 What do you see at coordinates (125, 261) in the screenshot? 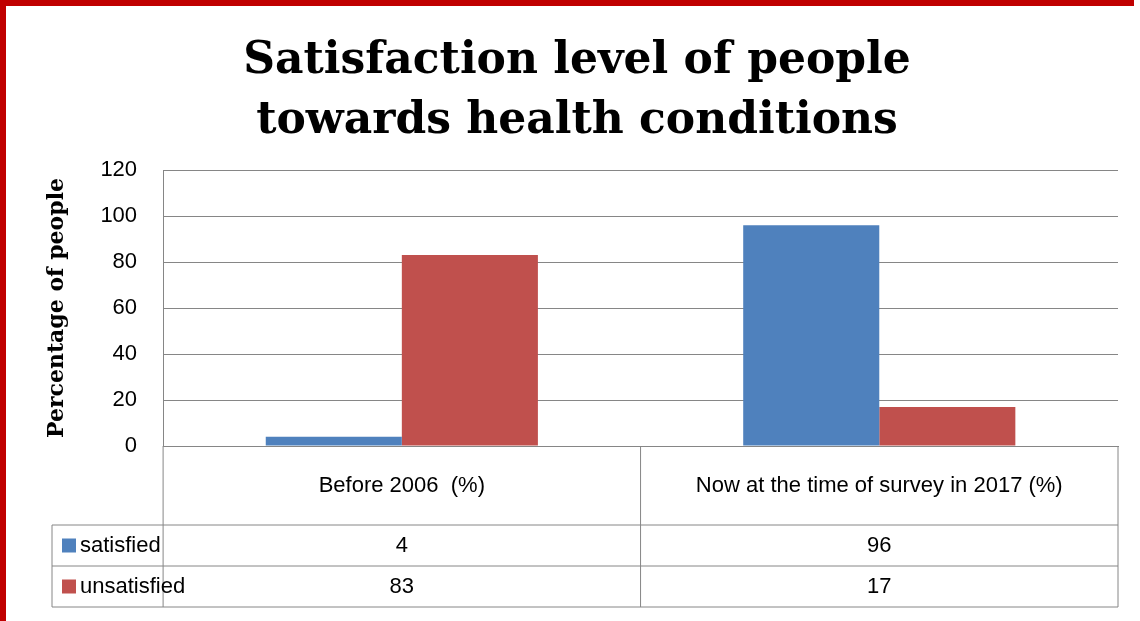
I see `y-tick-label: 80` at bounding box center [125, 261].